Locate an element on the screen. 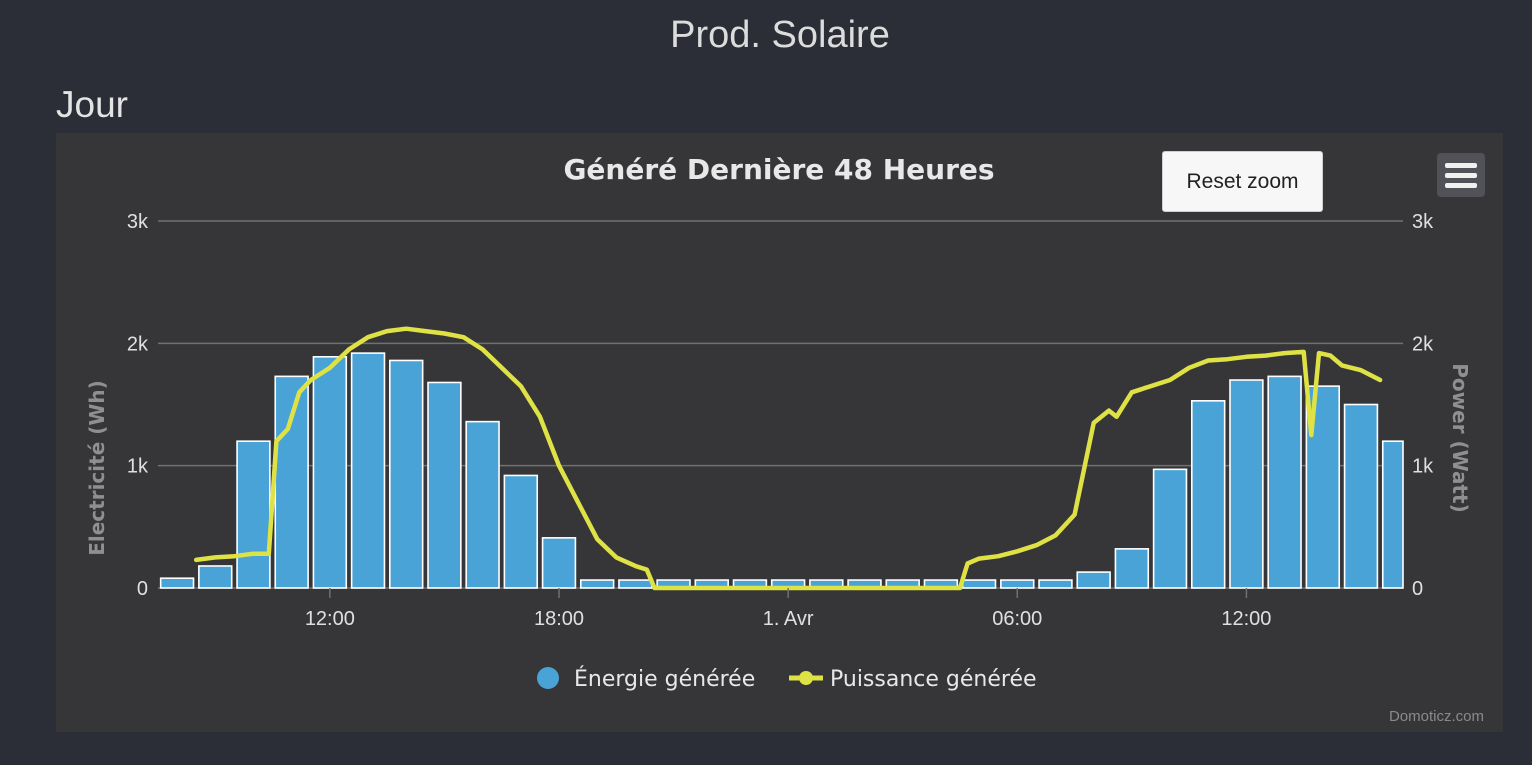 Image resolution: width=1532 pixels, height=765 pixels. y-tick-right: 0 is located at coordinates (1417, 589).